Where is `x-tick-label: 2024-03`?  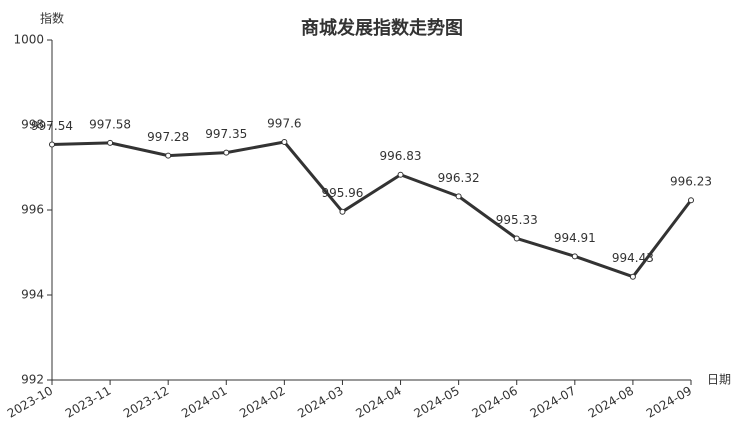 x-tick-label: 2024-03 is located at coordinates (320, 402).